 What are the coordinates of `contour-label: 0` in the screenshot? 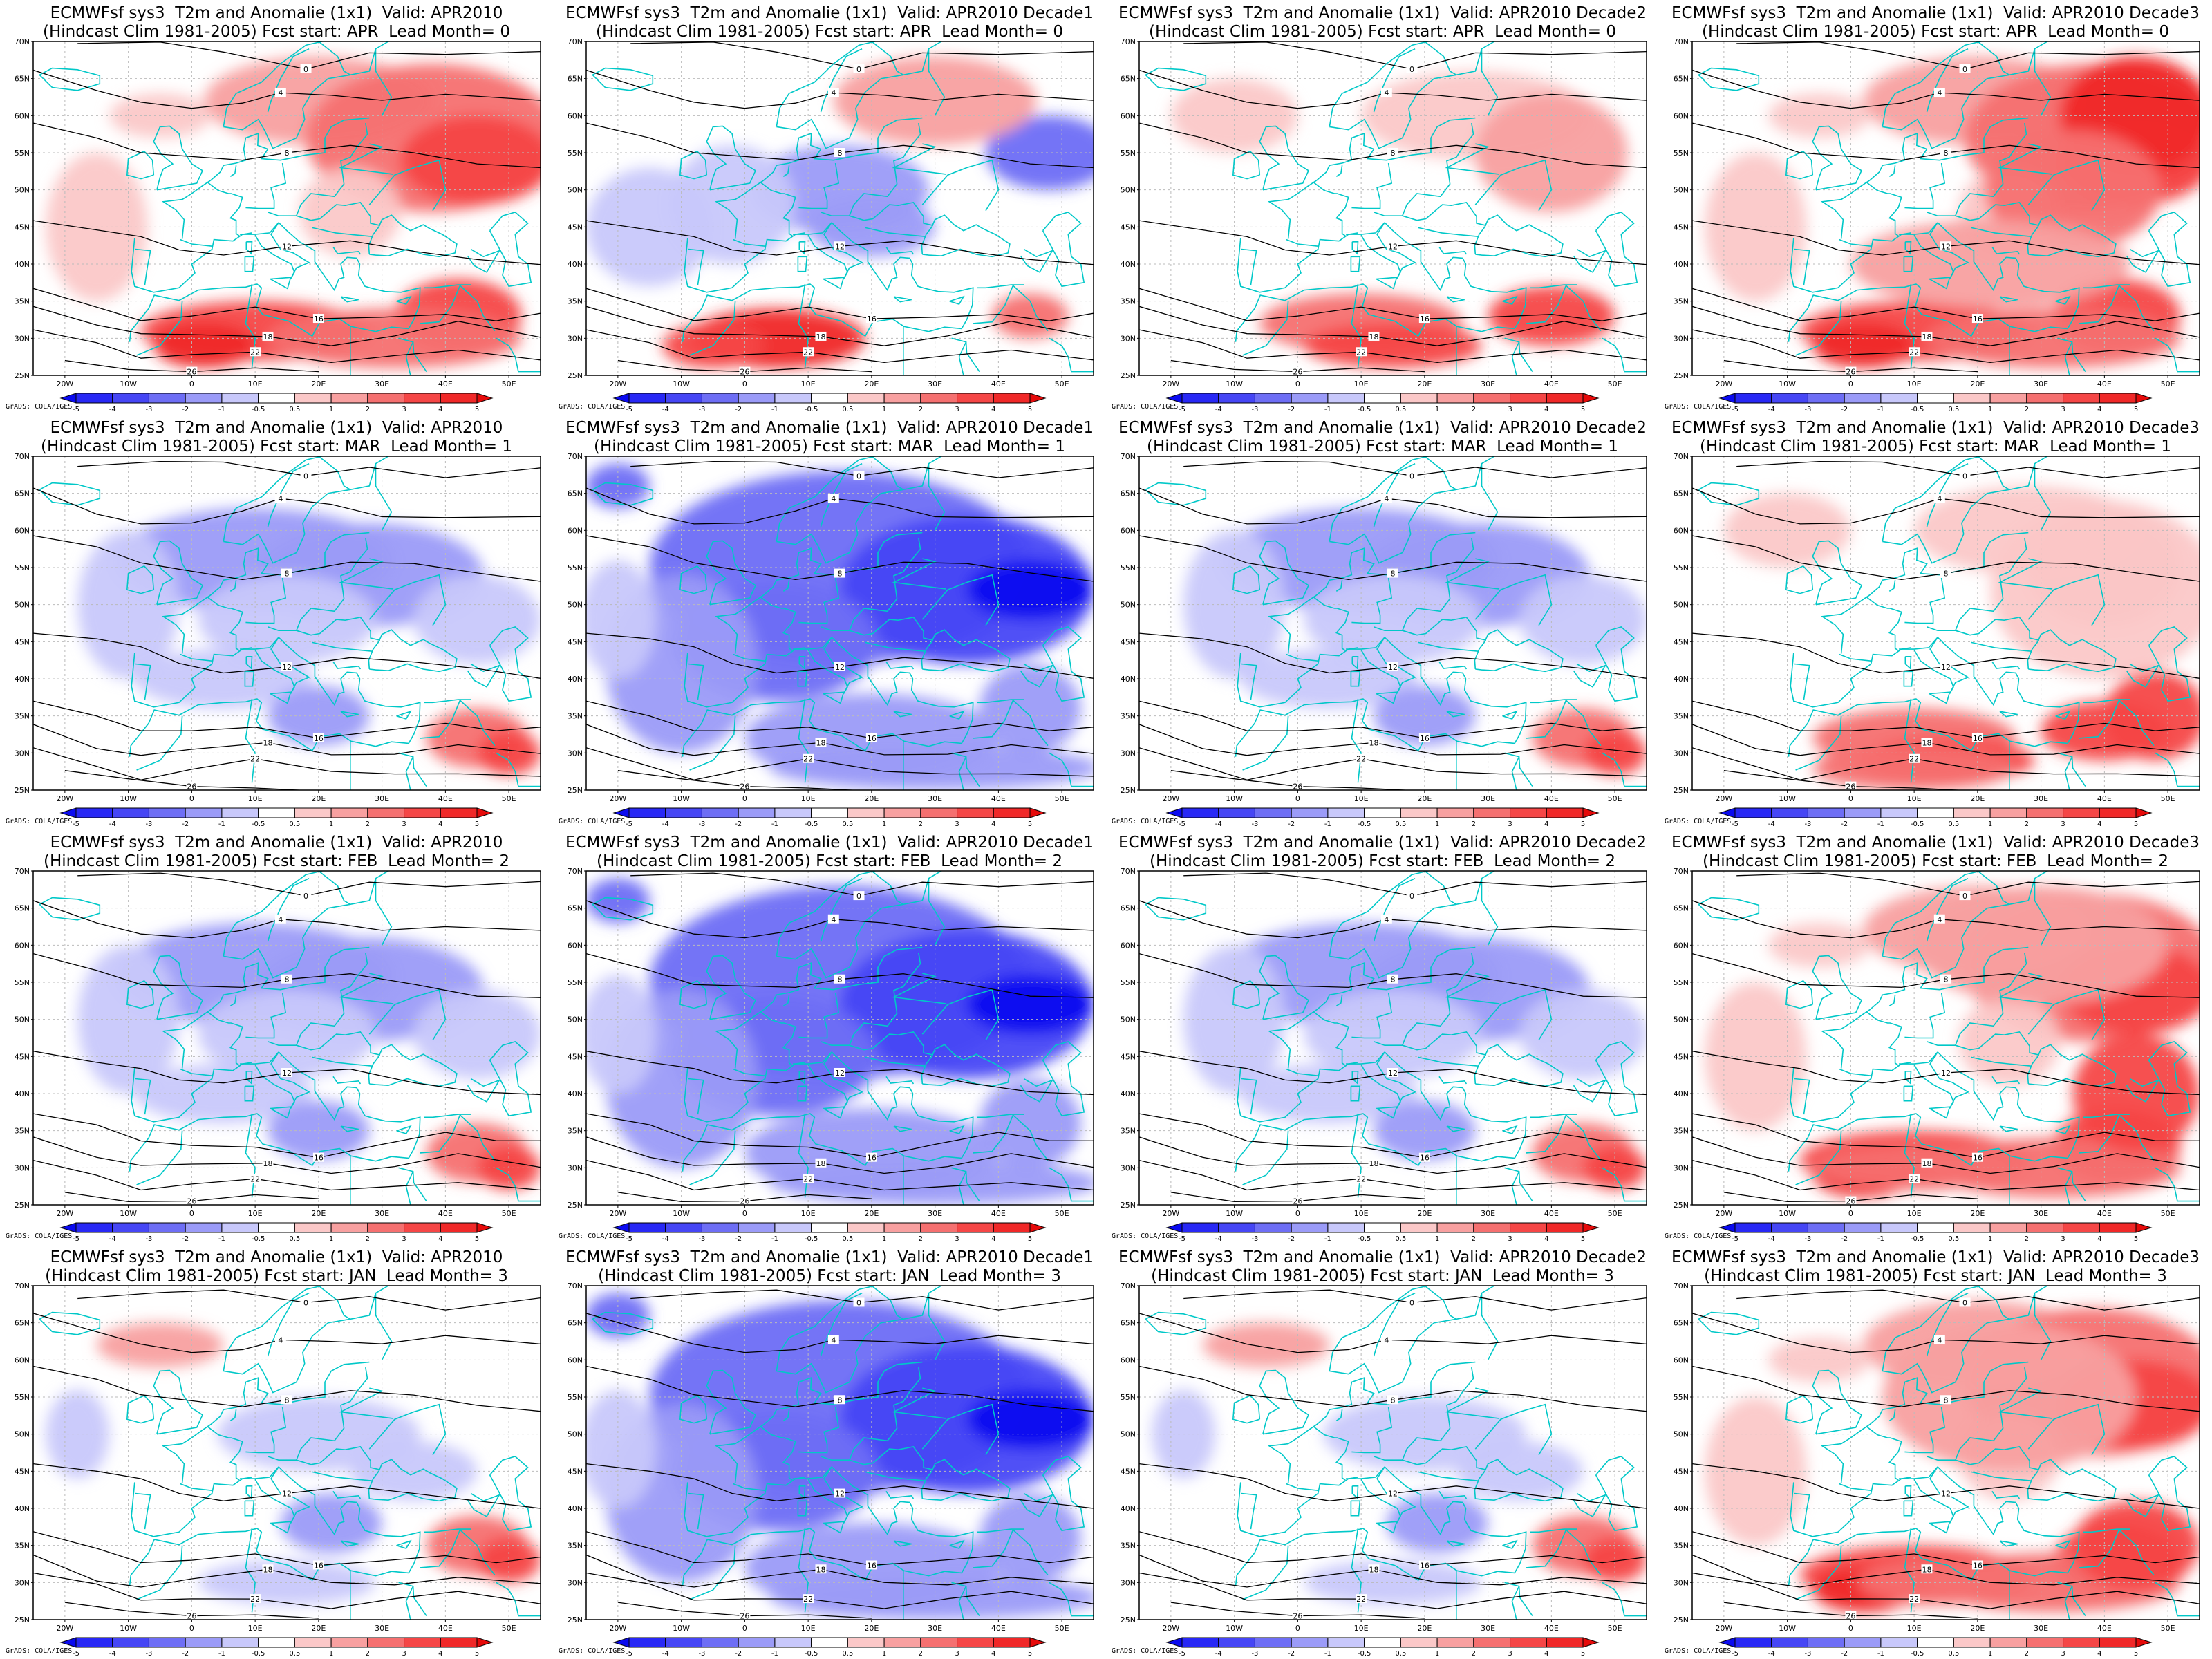 It's located at (1412, 475).